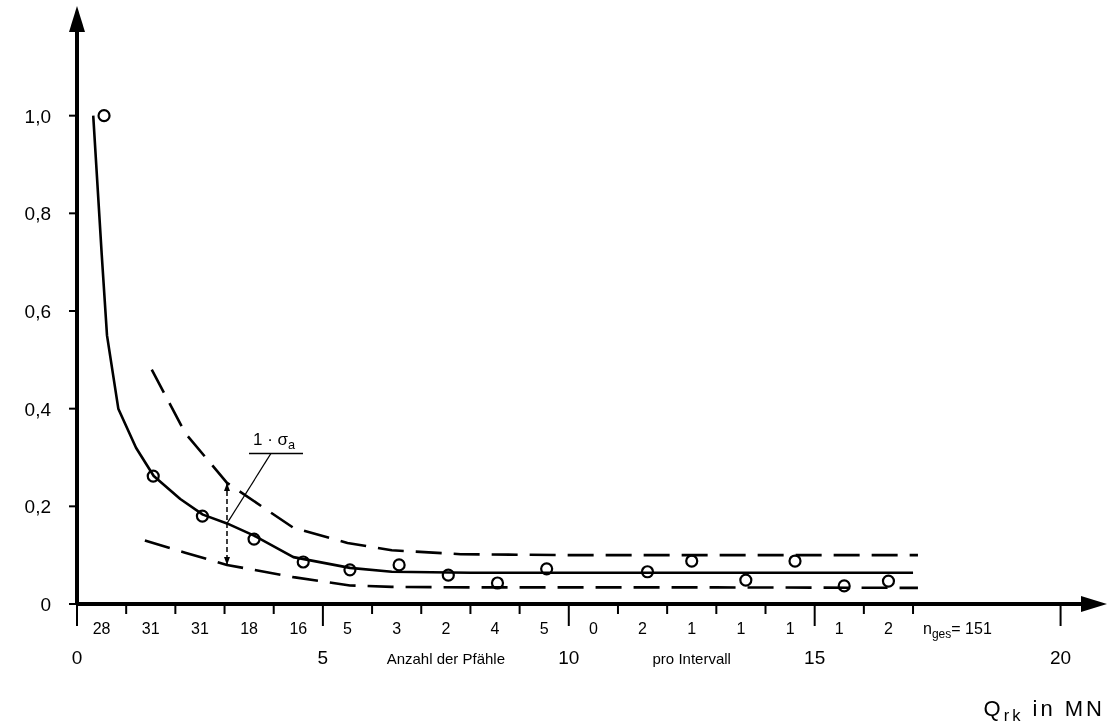 The image size is (1110, 726). What do you see at coordinates (249, 628) in the screenshot?
I see `text: 18` at bounding box center [249, 628].